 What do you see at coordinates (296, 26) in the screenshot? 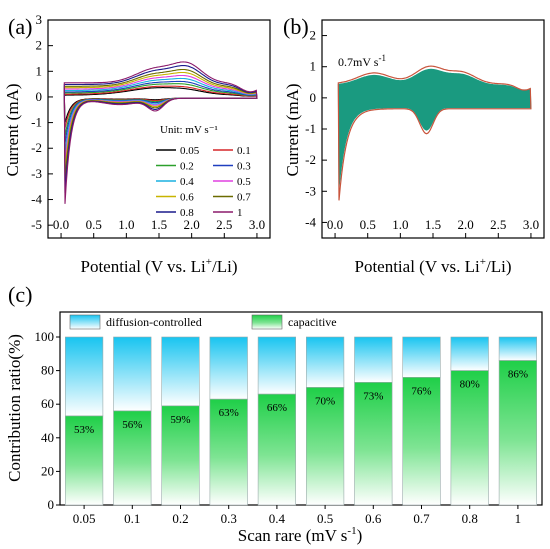
I see `panel-b-label: (b)` at bounding box center [296, 26].